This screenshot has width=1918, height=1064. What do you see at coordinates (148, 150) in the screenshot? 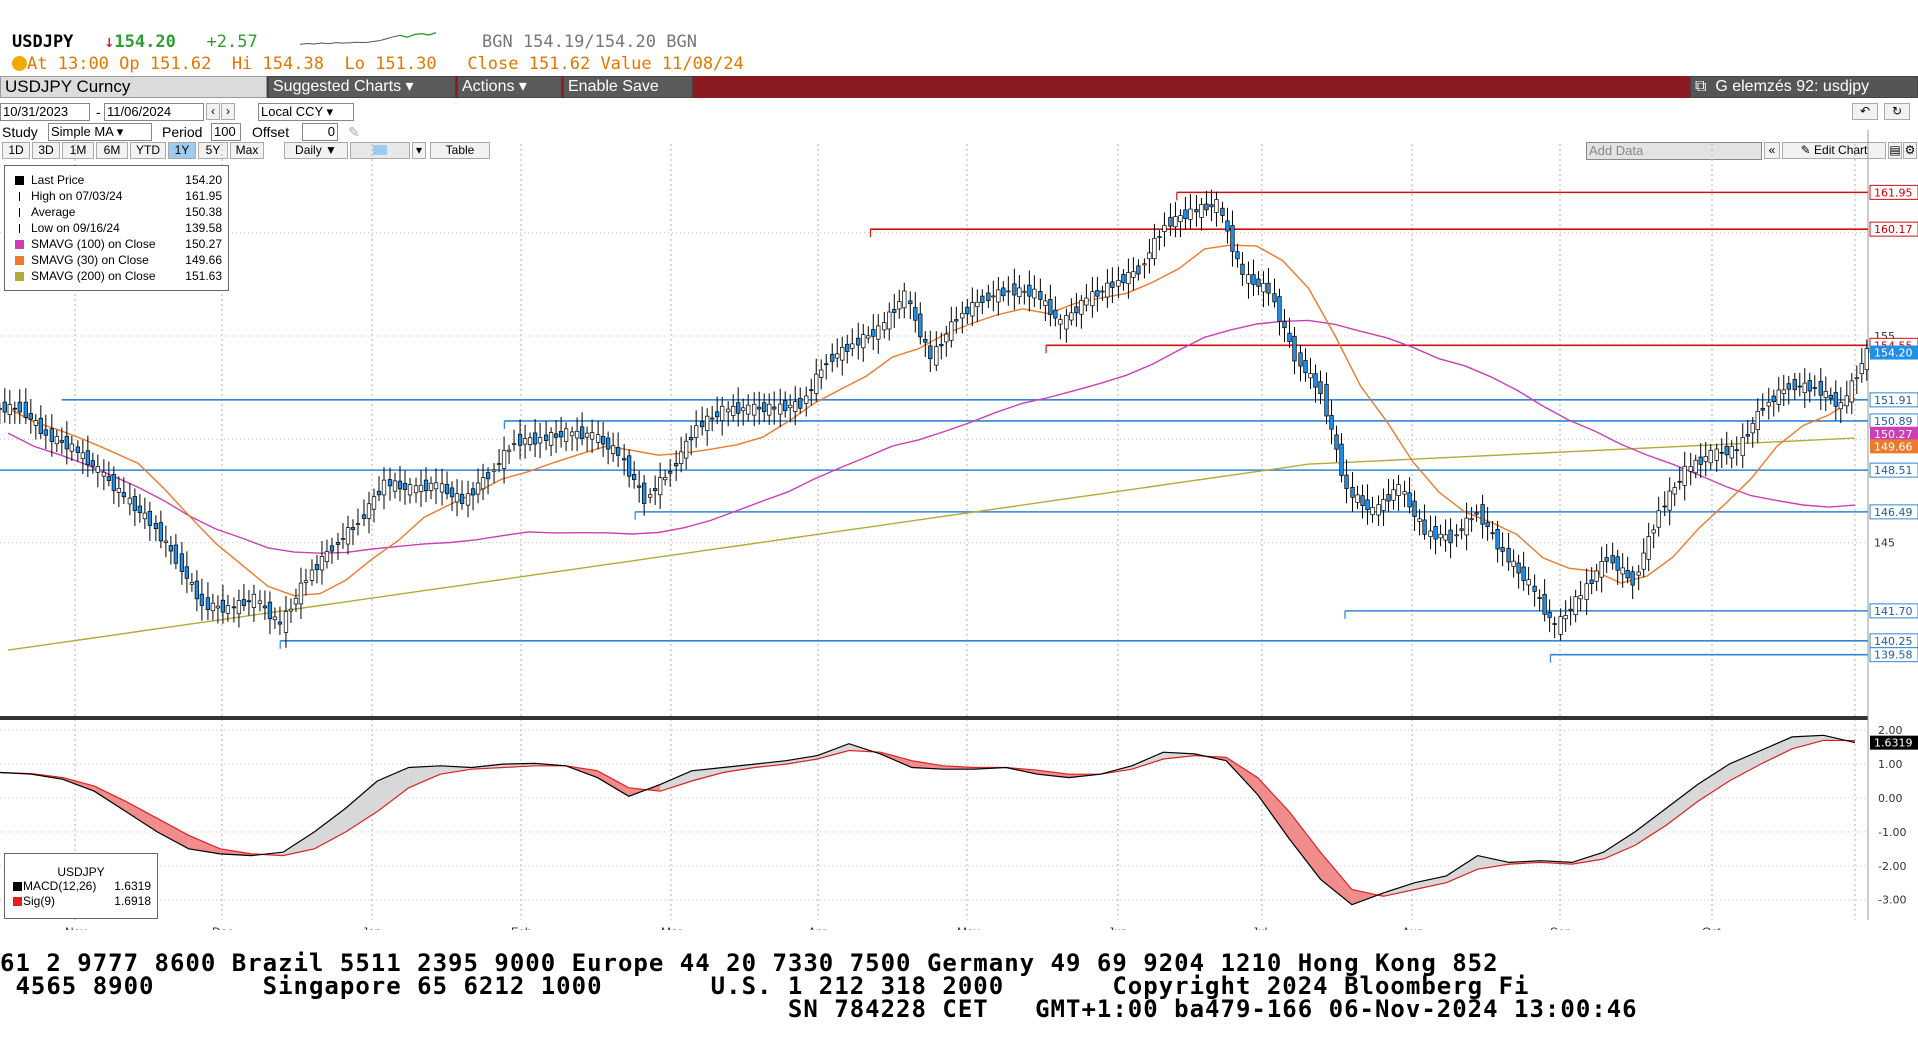
I see `range-tab-ytd: YTD` at bounding box center [148, 150].